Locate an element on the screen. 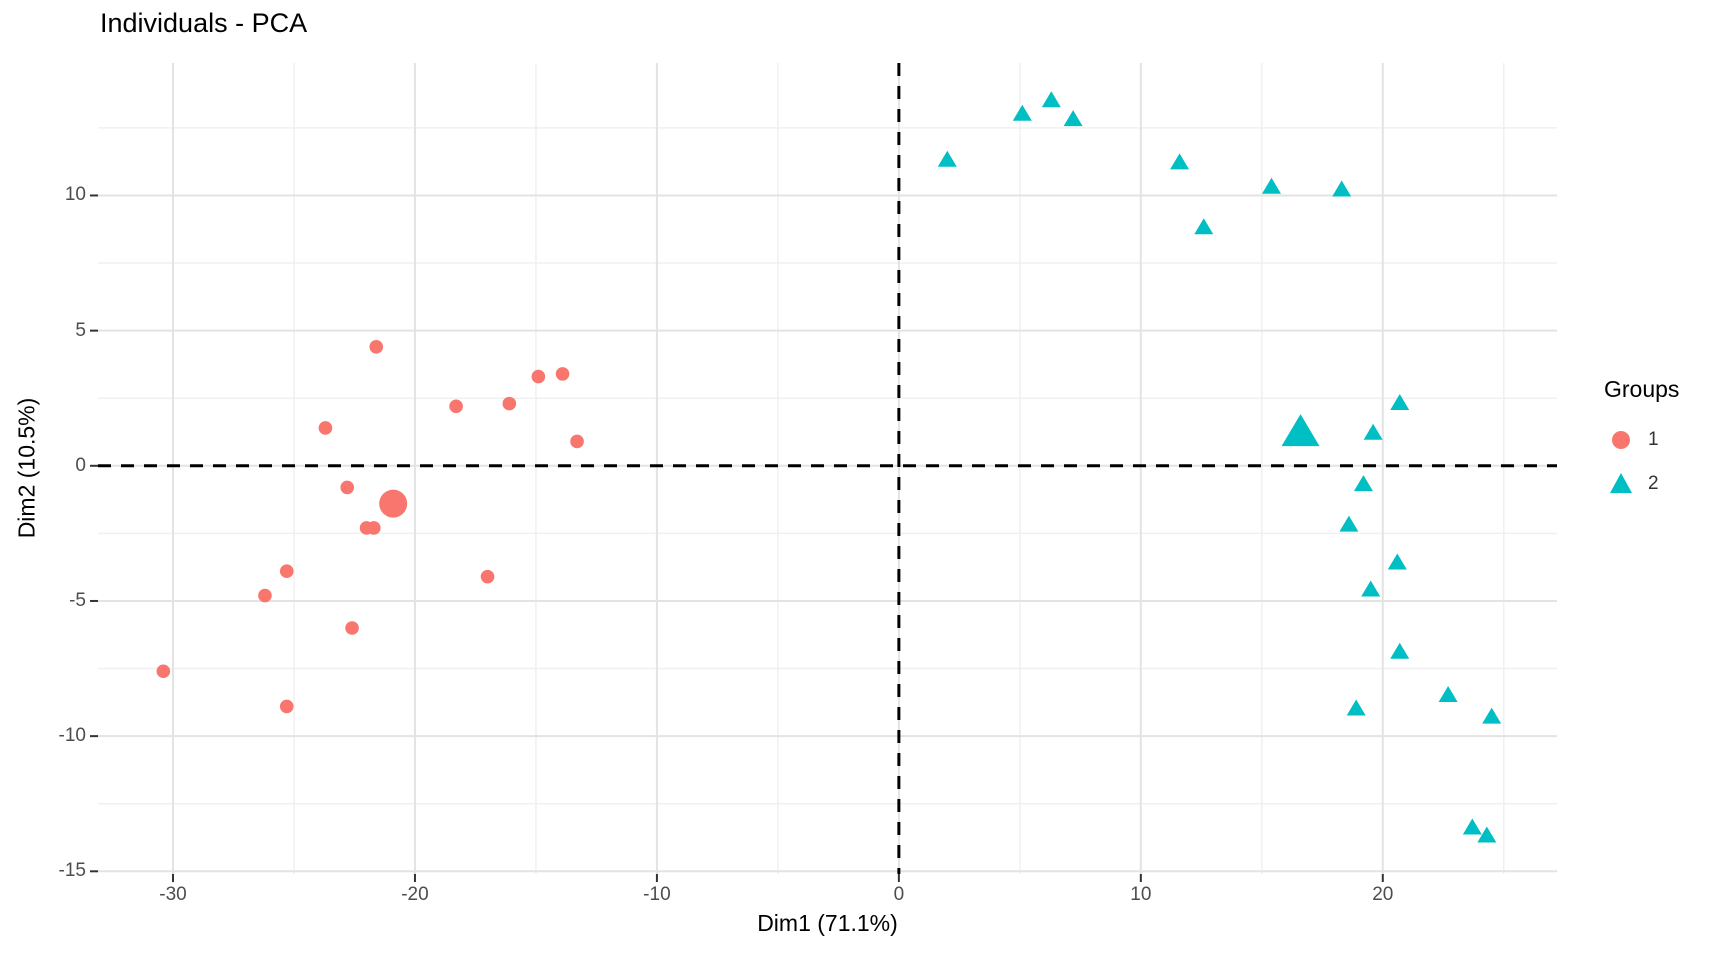  y-tick-label: -10 is located at coordinates (72, 736).